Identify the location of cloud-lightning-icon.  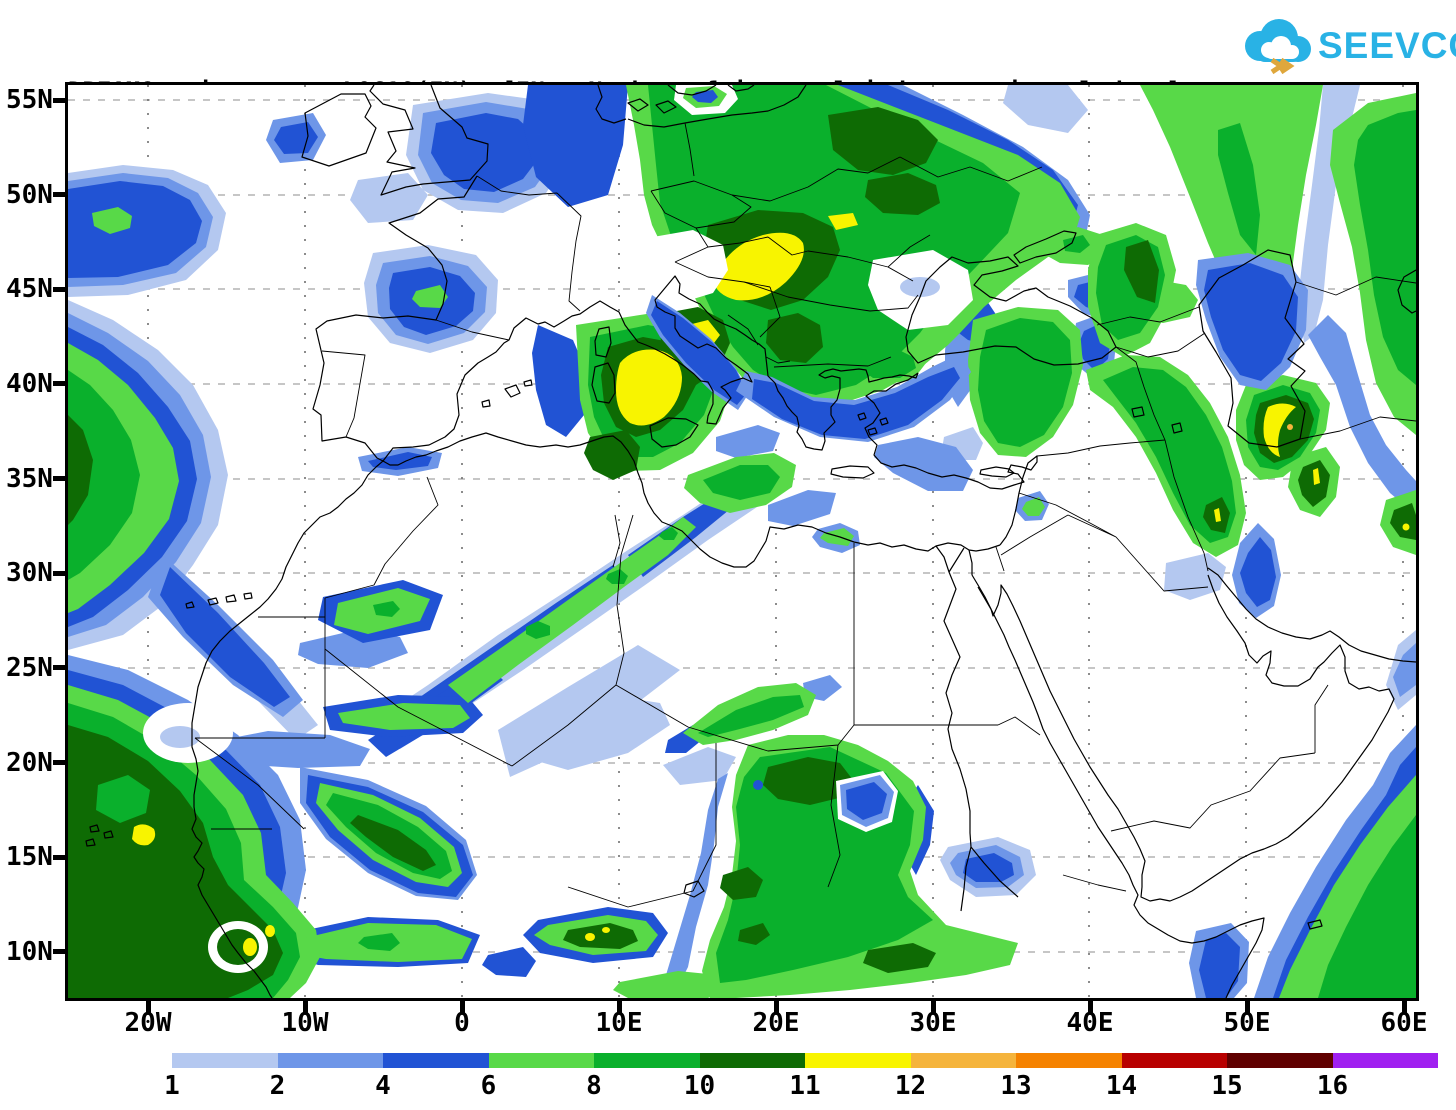
(1278, 47).